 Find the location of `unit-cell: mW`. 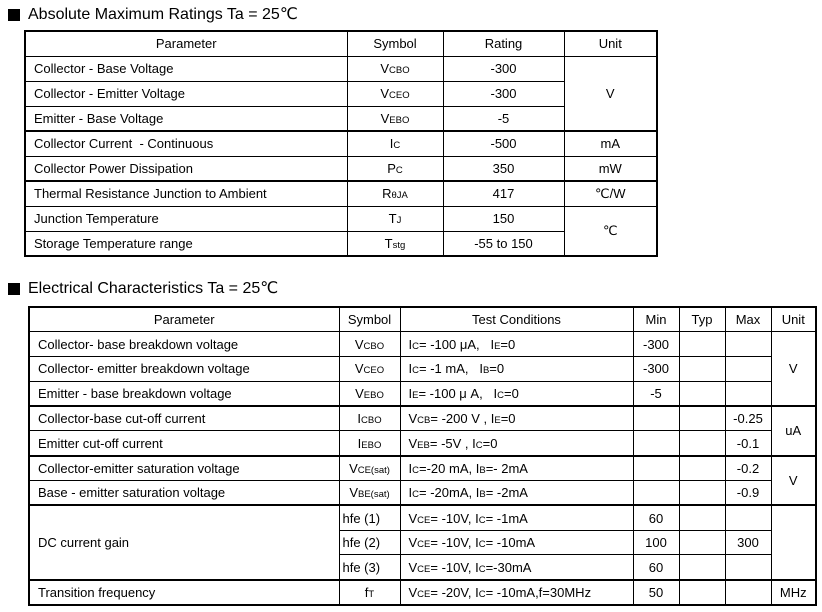

unit-cell: mW is located at coordinates (610, 168).